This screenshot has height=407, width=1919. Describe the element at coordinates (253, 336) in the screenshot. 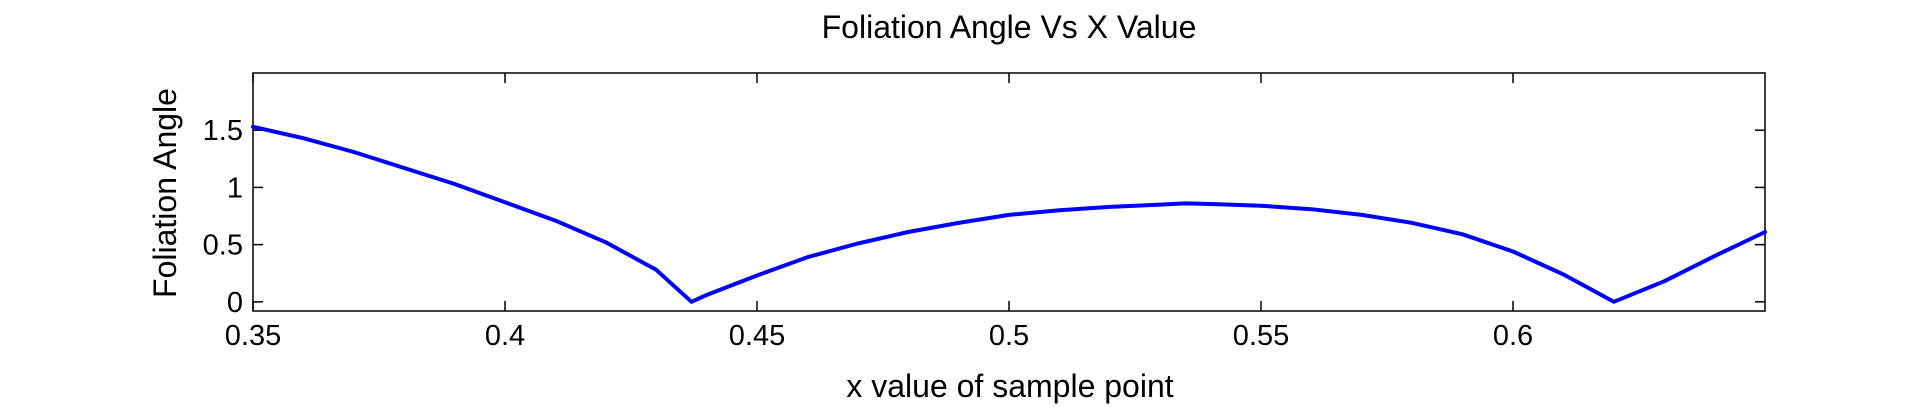

I see `x-tick-label: 0.35` at that location.